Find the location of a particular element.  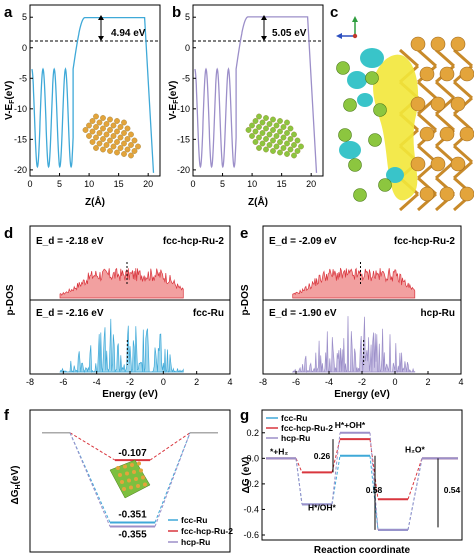

x-tick-label: 2 is located at coordinates (427, 382).